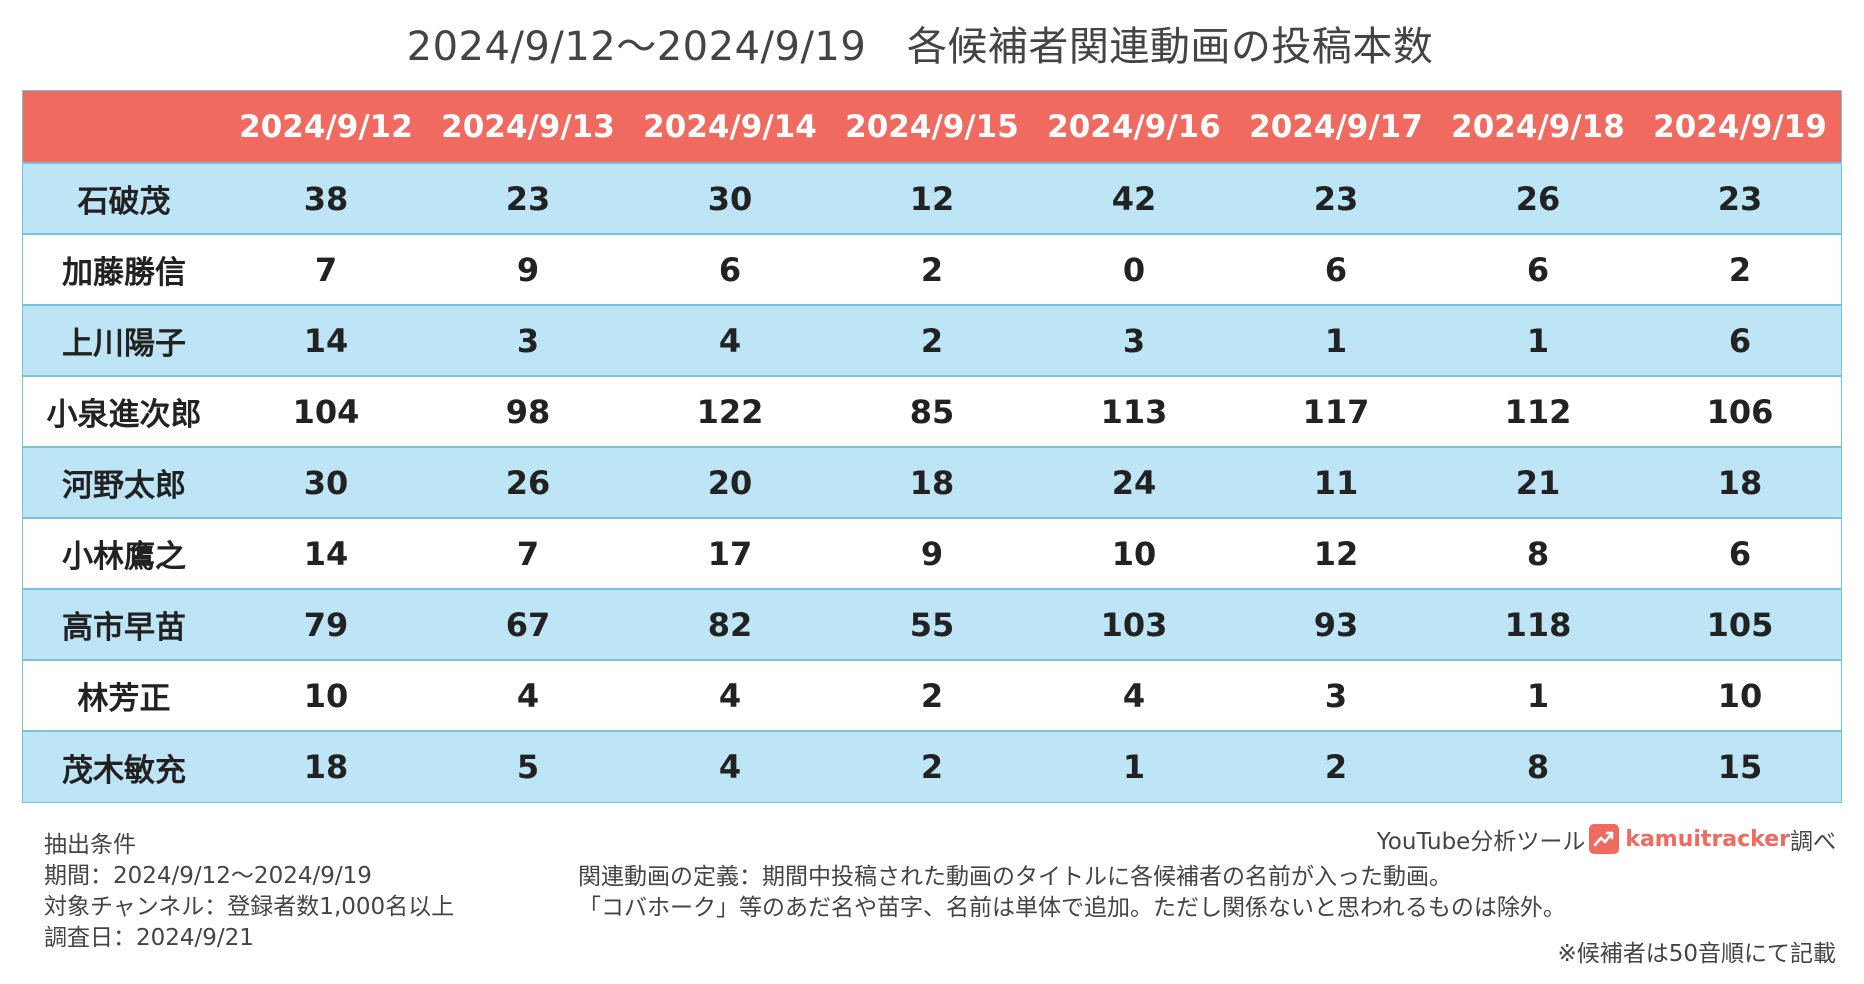 The width and height of the screenshot is (1864, 984). What do you see at coordinates (124, 411) in the screenshot?
I see `candidate-name-cell: 小泉進次郎` at bounding box center [124, 411].